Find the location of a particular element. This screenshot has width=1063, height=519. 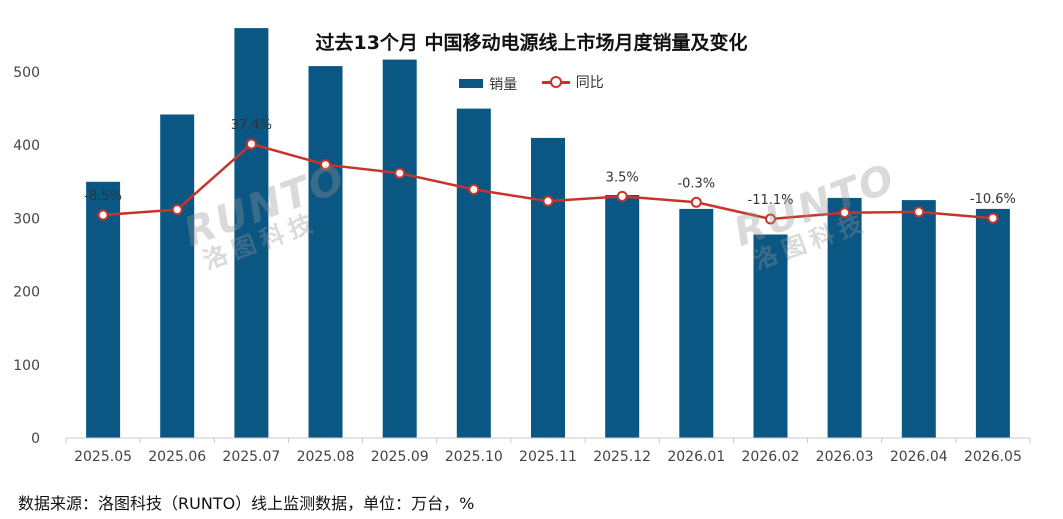

legend: 销量 同比 is located at coordinates (531, 83).